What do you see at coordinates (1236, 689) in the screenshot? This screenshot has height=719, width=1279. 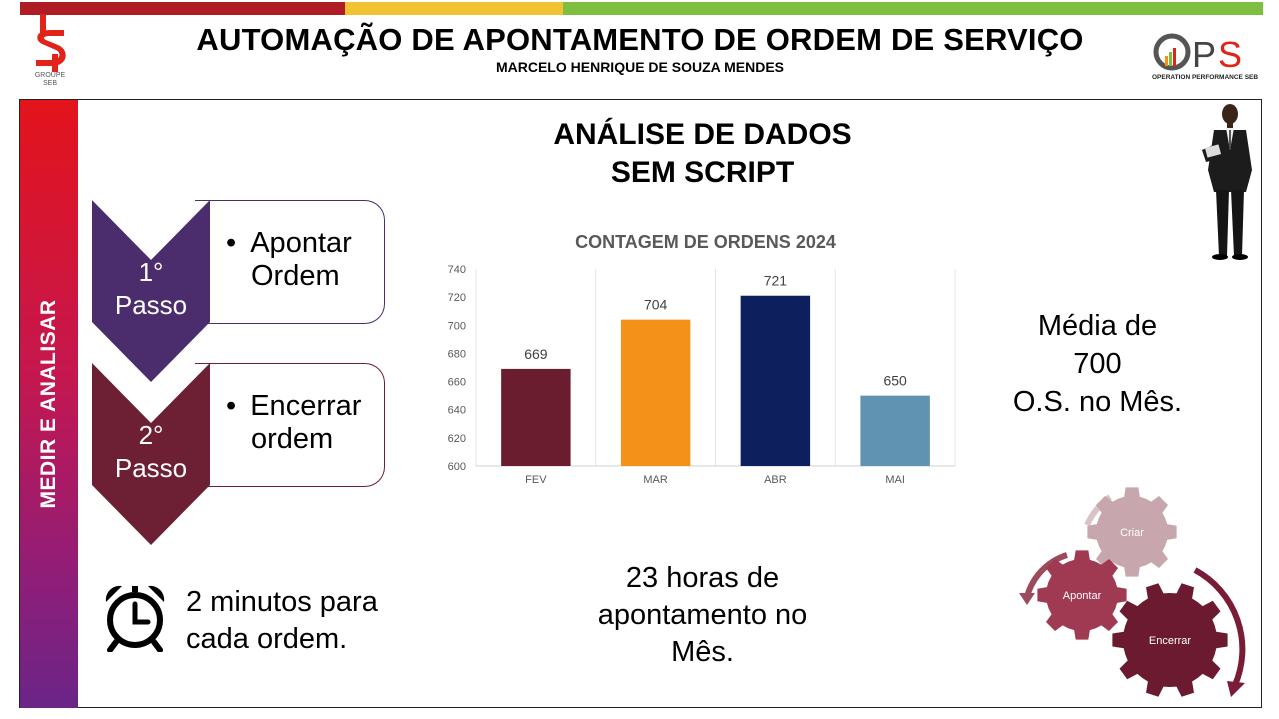 I see `arrowhead-right` at bounding box center [1236, 689].